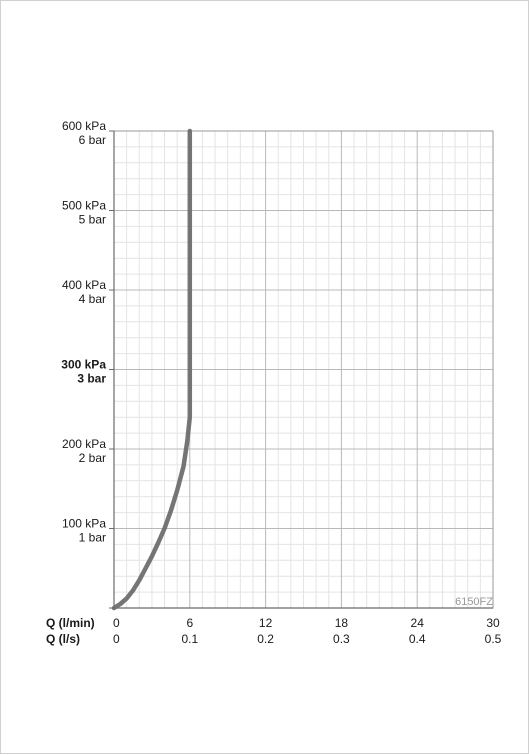  Describe the element at coordinates (493, 639) in the screenshot. I see `x-tick-label-ls: 0.5` at that location.